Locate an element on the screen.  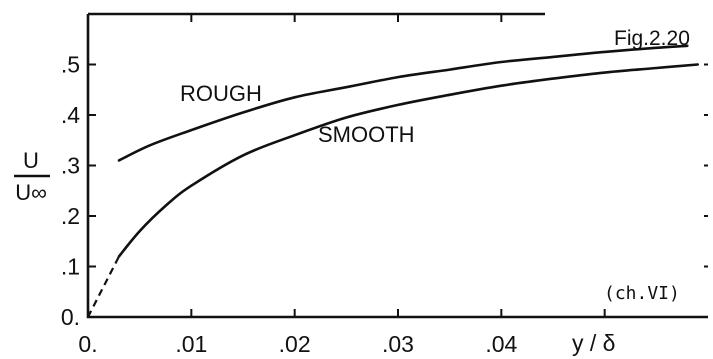
y-tick-label: 0. is located at coordinates (70, 317).